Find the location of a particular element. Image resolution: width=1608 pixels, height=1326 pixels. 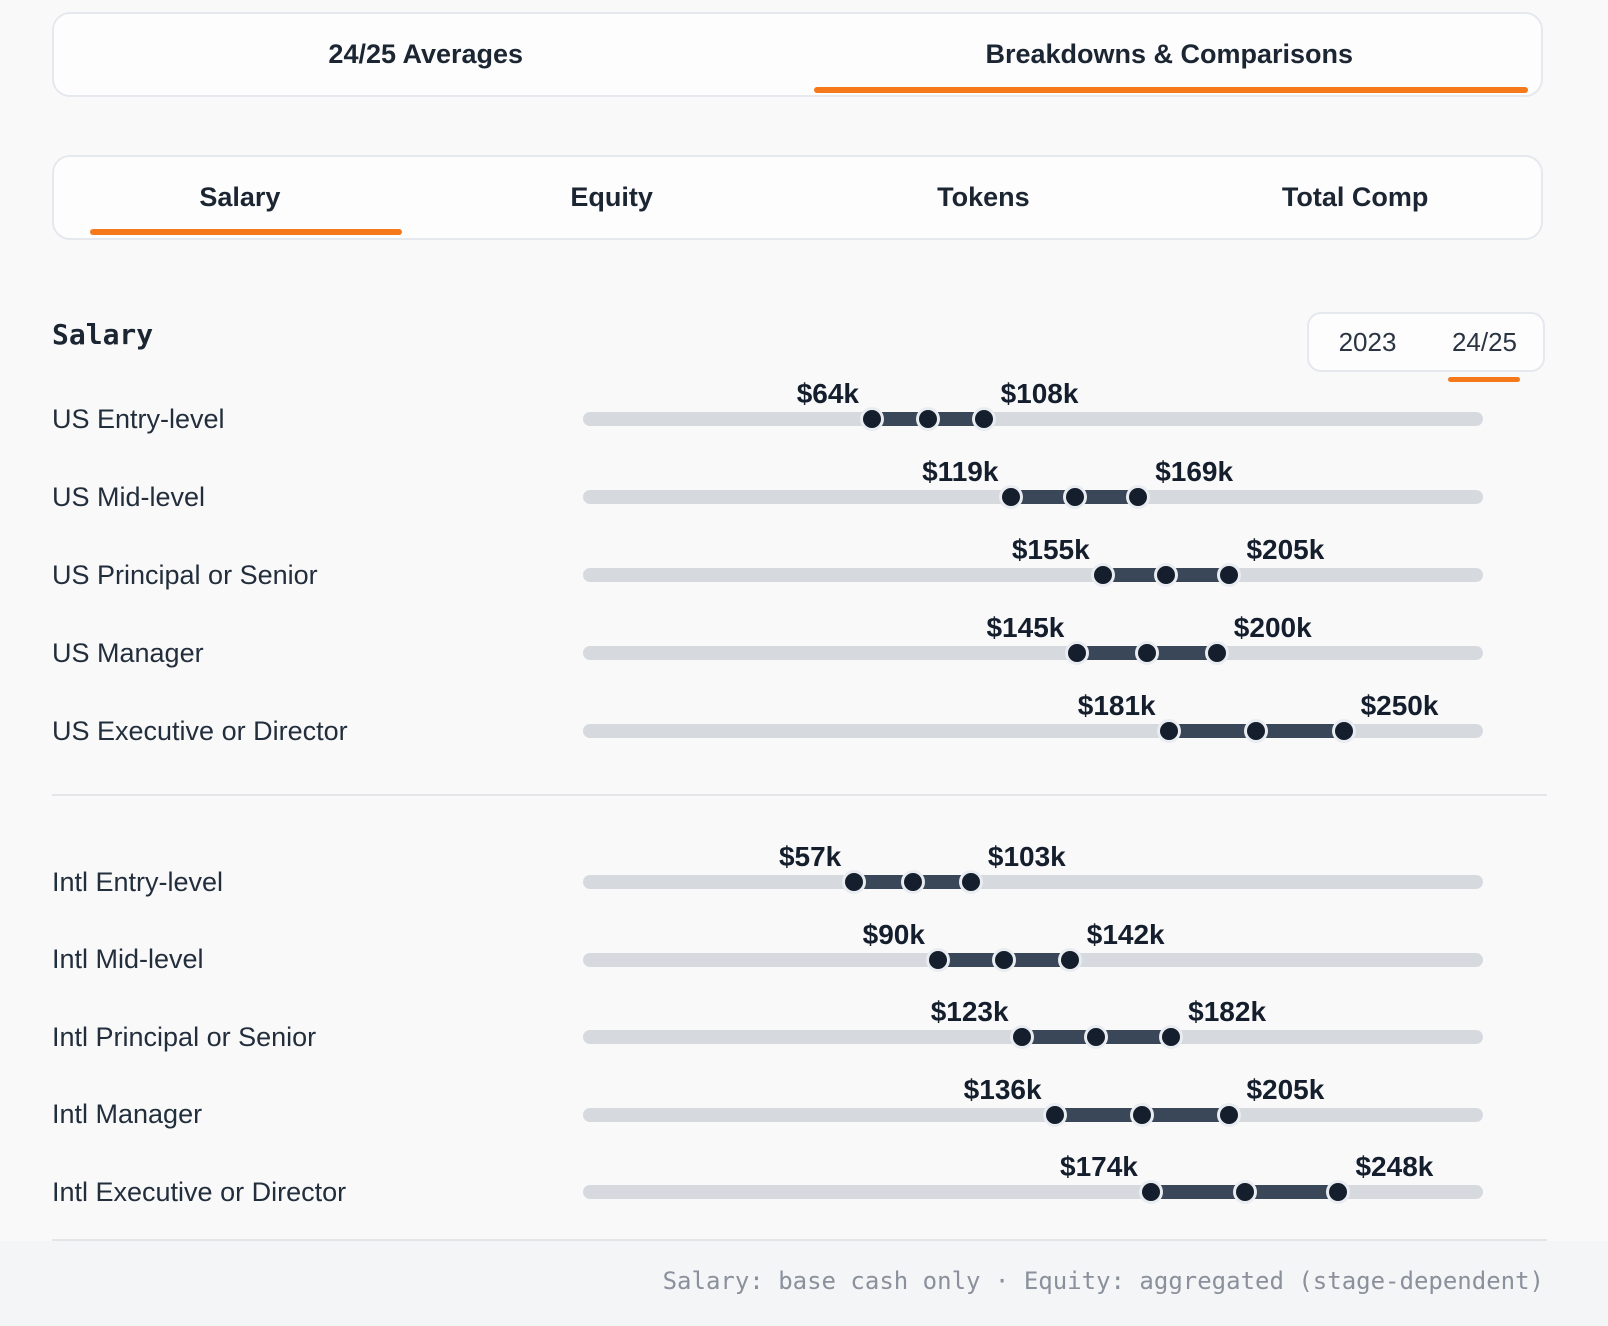

salary-range-row: Intl Mid-level $90k $142k is located at coordinates (804, 958).